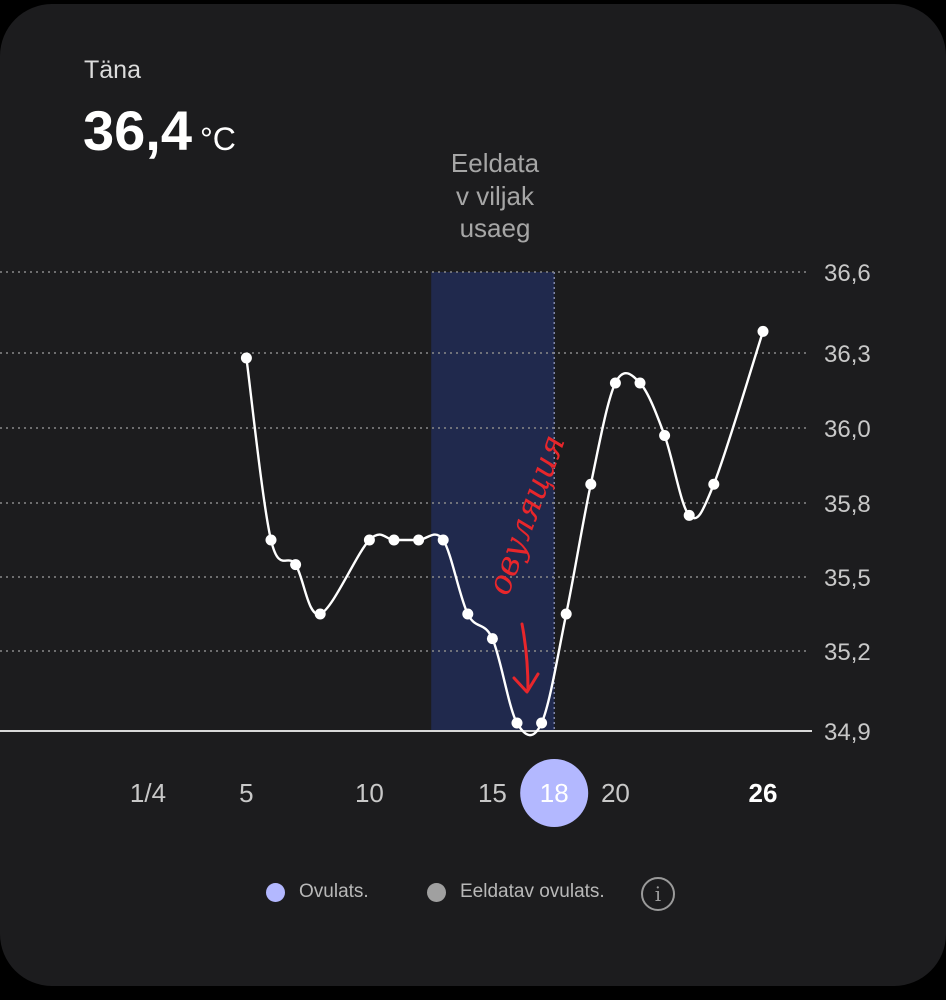  Describe the element at coordinates (492, 793) in the screenshot. I see `x-tick-label: 15` at that location.